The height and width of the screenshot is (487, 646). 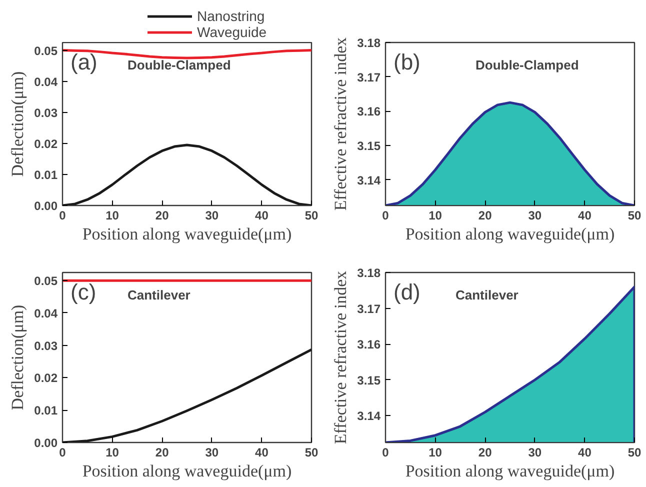 I want to click on annotation: (a), so click(x=84, y=62).